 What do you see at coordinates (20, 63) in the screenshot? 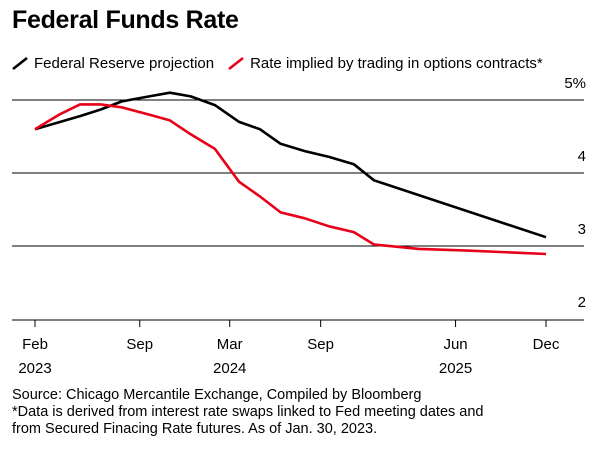
I see `legend-swatch-fed-projection` at bounding box center [20, 63].